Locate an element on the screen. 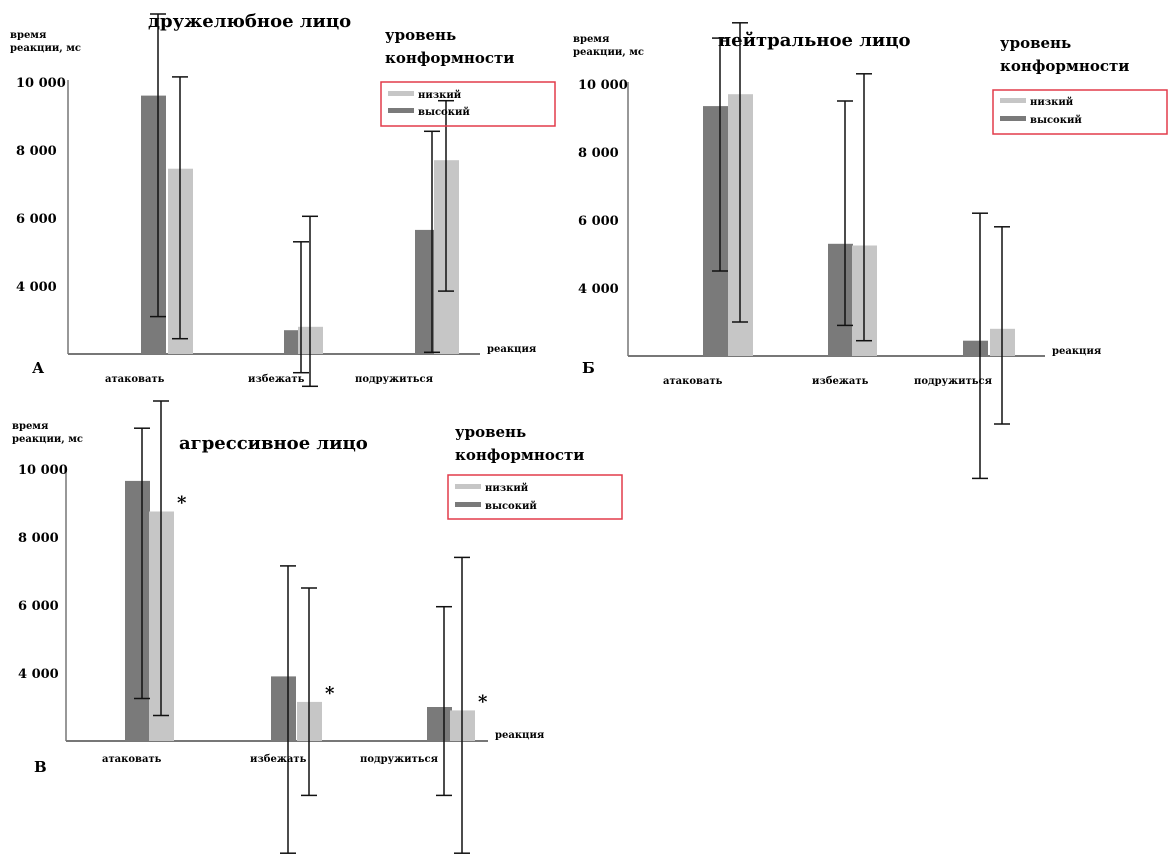 This screenshot has height=858, width=1172. panel-letter: В is located at coordinates (40, 767).